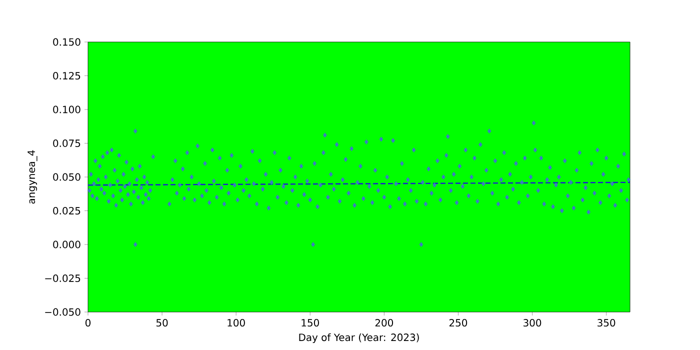 This screenshot has width=700, height=350. I want to click on y-tick-label: 0.050, so click(66, 177).